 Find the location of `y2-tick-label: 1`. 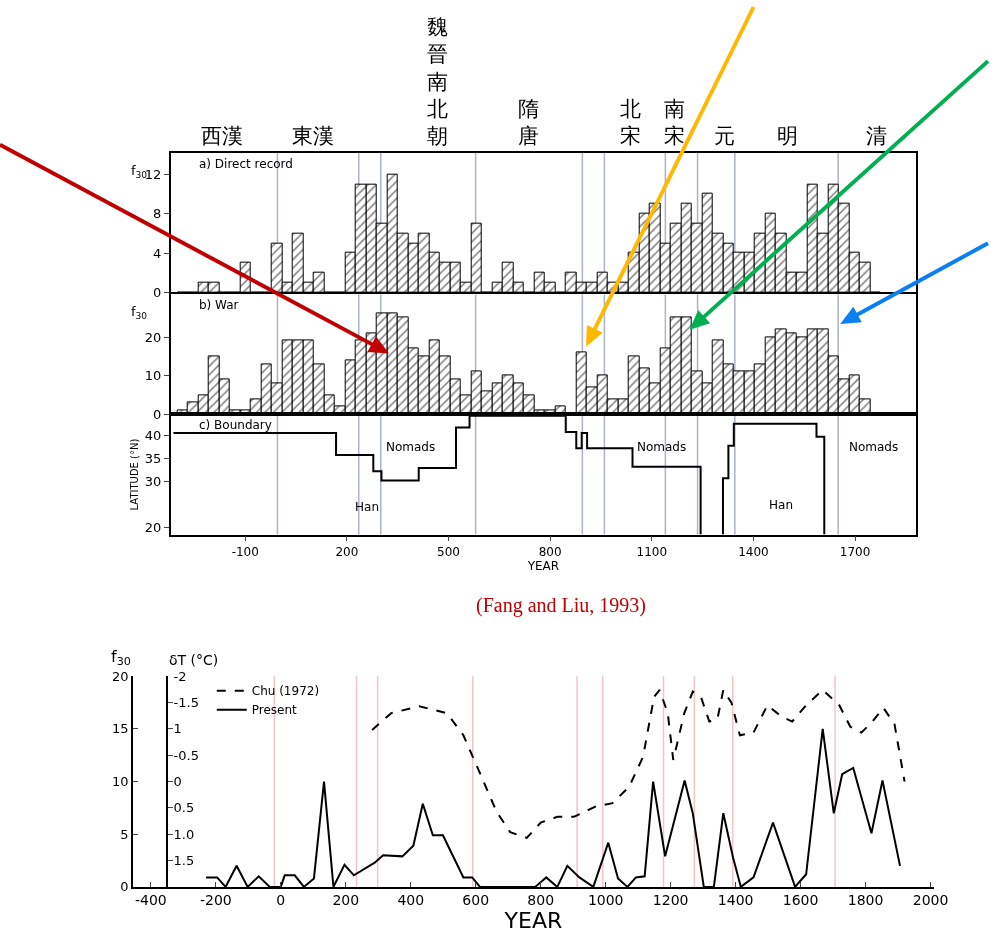

y2-tick-label: 1 is located at coordinates (177, 729).